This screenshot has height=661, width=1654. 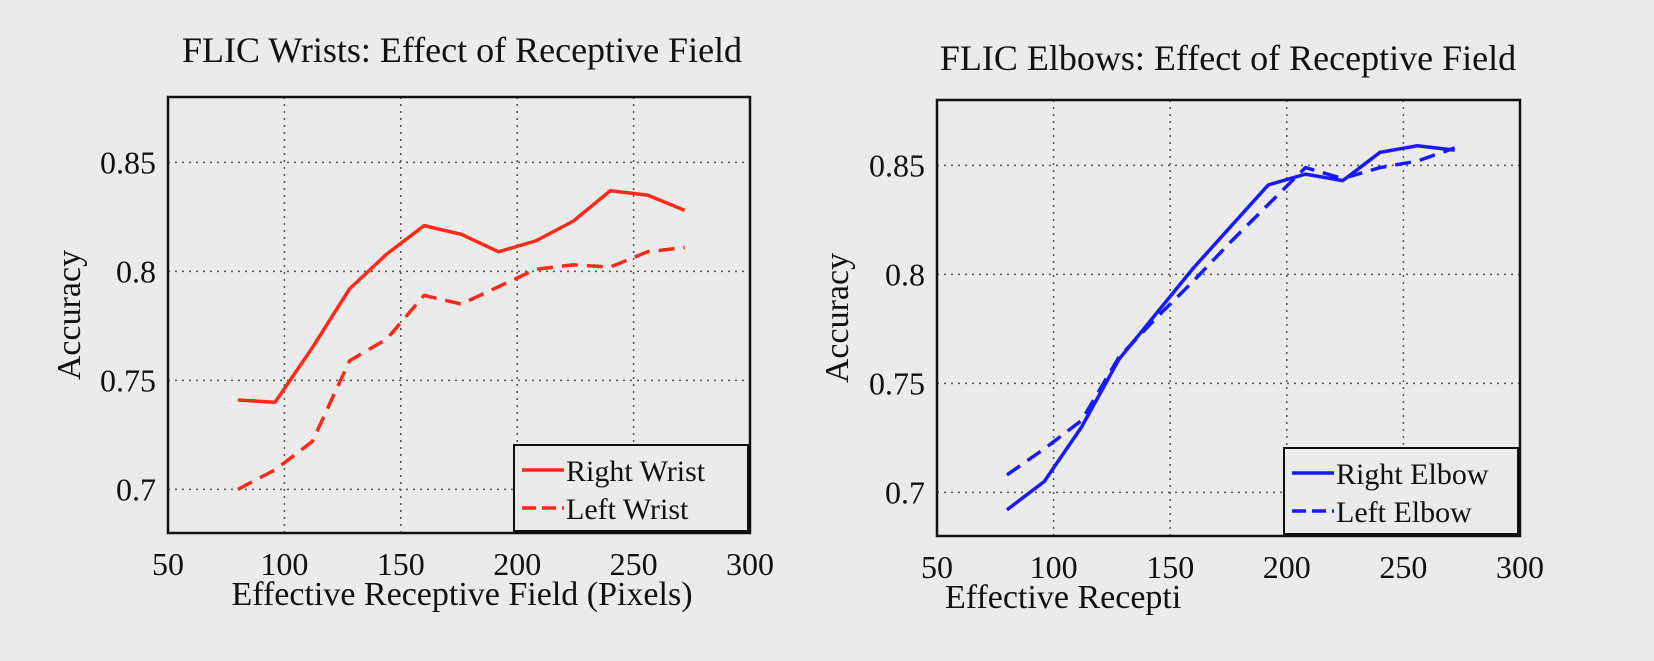 I want to click on x-axis-label: Effective Recepti, so click(x=1063, y=597).